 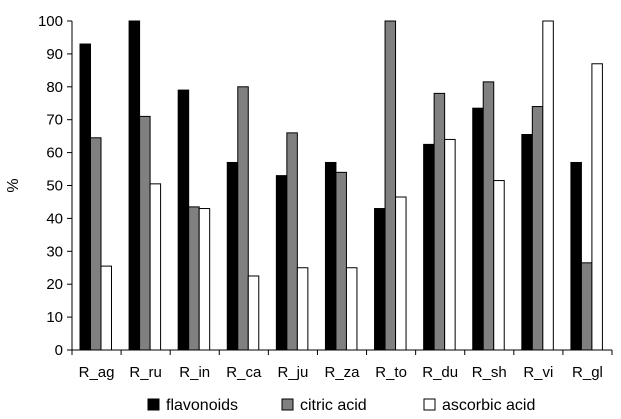 I want to click on bar-flavonoids-r-ju, so click(x=281, y=263).